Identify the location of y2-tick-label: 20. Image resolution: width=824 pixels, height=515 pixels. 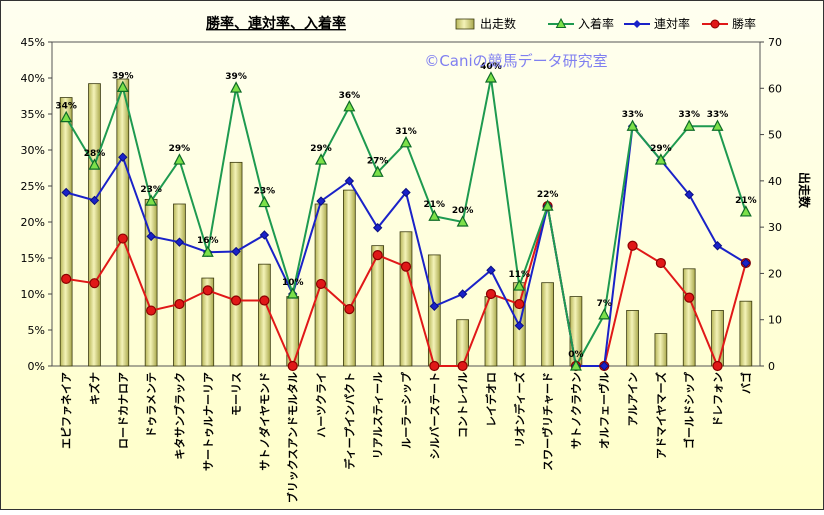
(775, 273).